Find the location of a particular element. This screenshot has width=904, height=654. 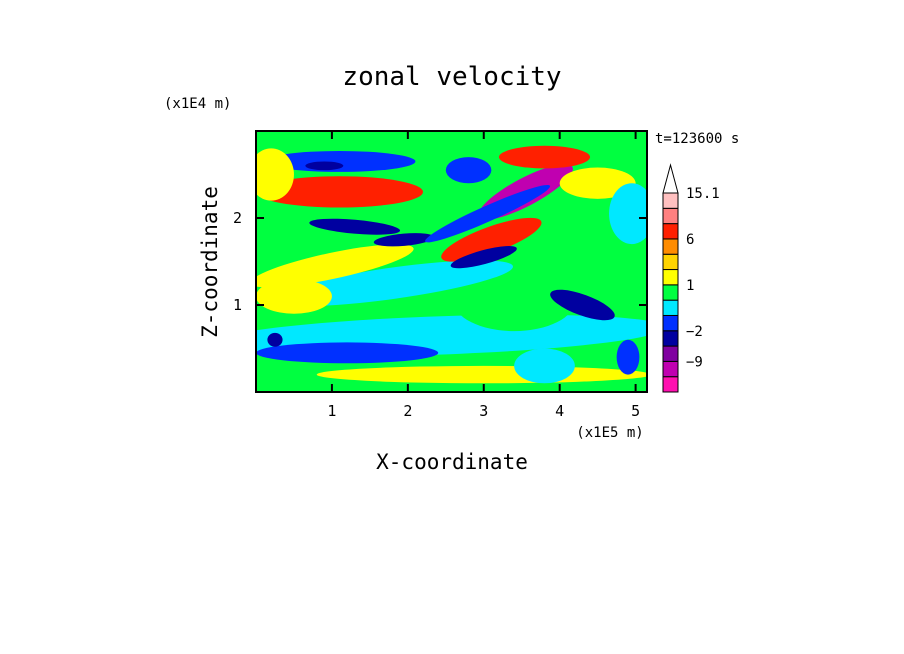

y-axis-unit: (x1E4 m) is located at coordinates (197, 104).